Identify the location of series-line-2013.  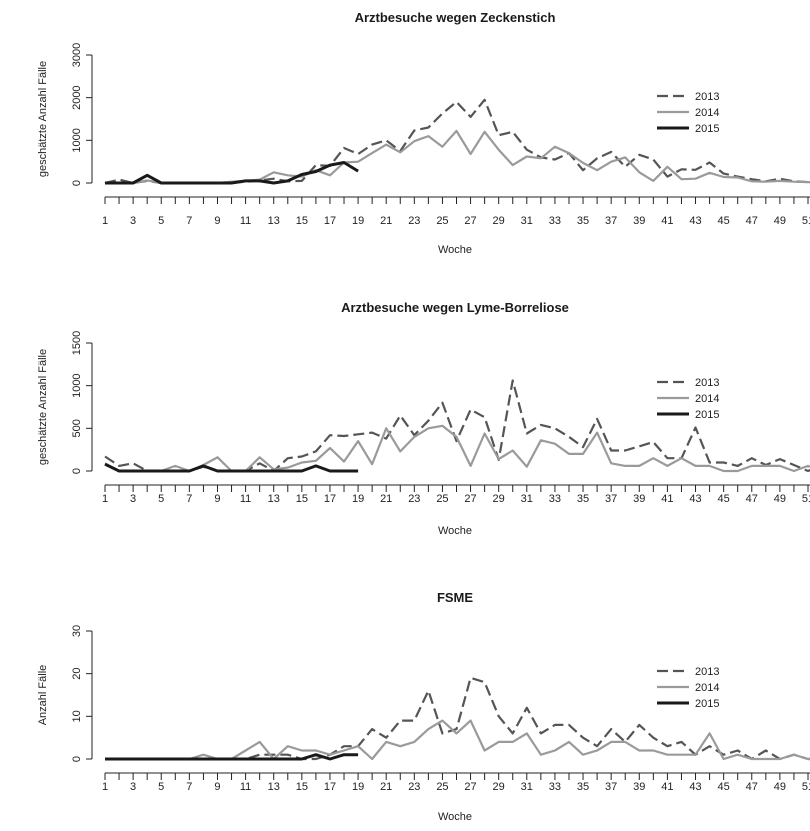
(457, 426).